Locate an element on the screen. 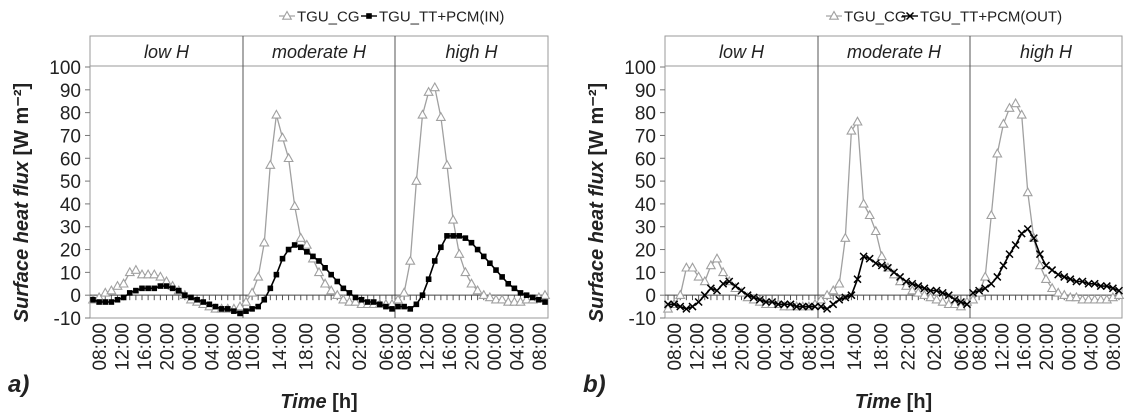 This screenshot has width=1131, height=415. y-tick-label: -10 is located at coordinates (642, 319).